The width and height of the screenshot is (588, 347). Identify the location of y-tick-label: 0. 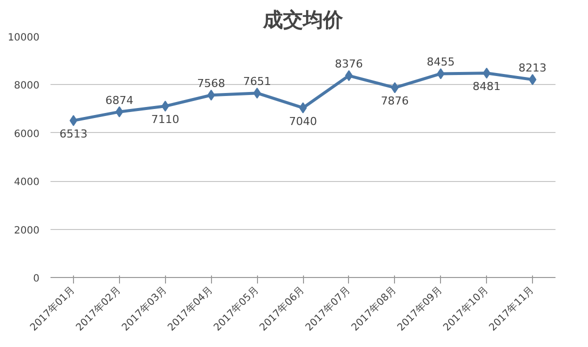
(36, 279).